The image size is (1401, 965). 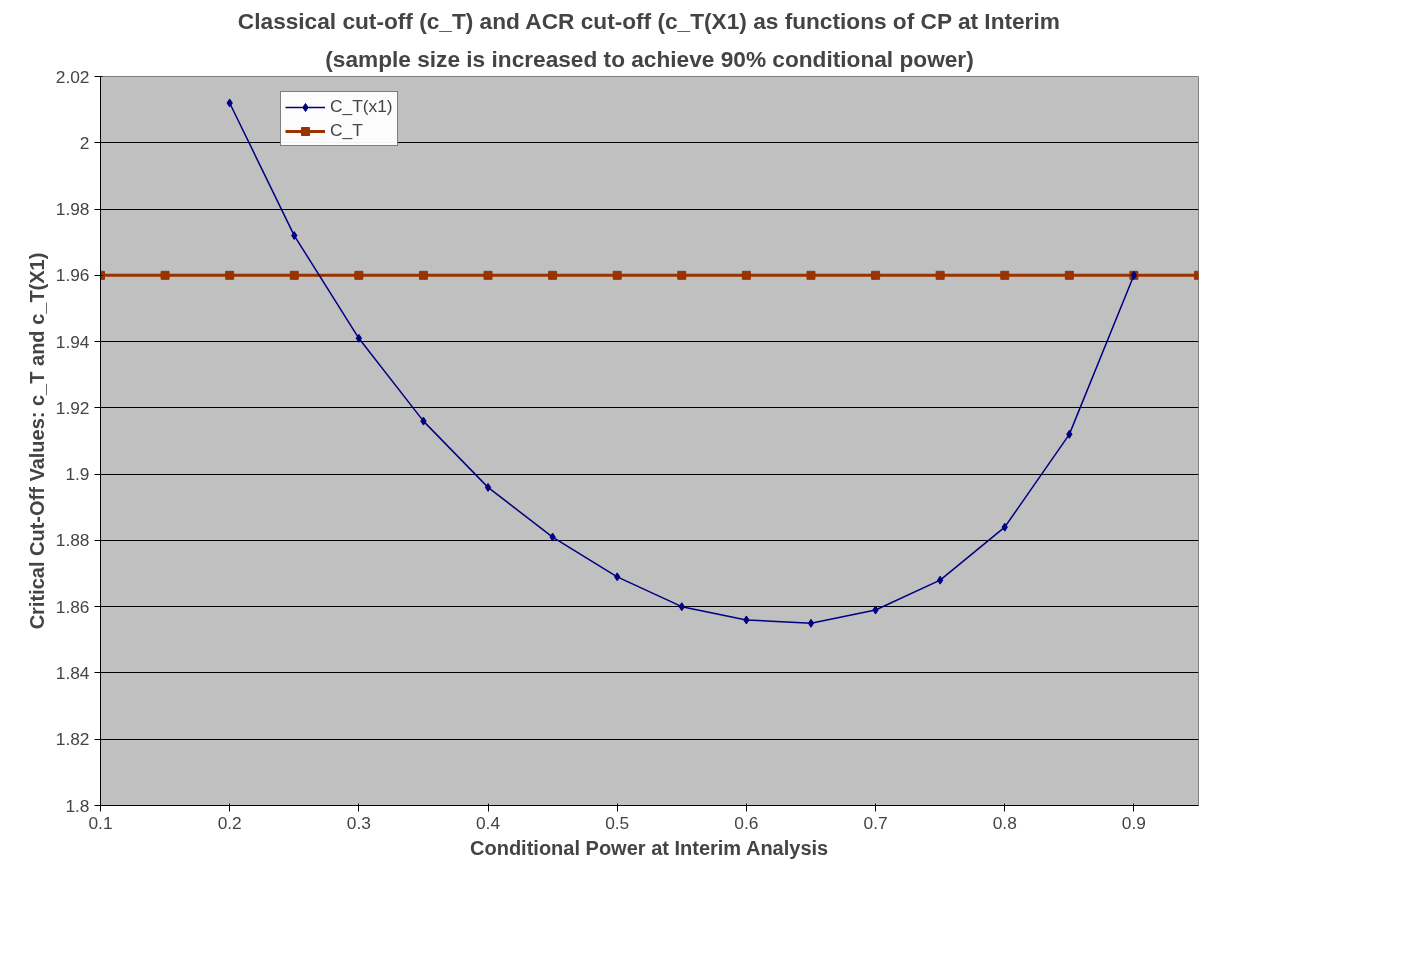 I want to click on x-tick-label: 0.5, so click(x=617, y=822).